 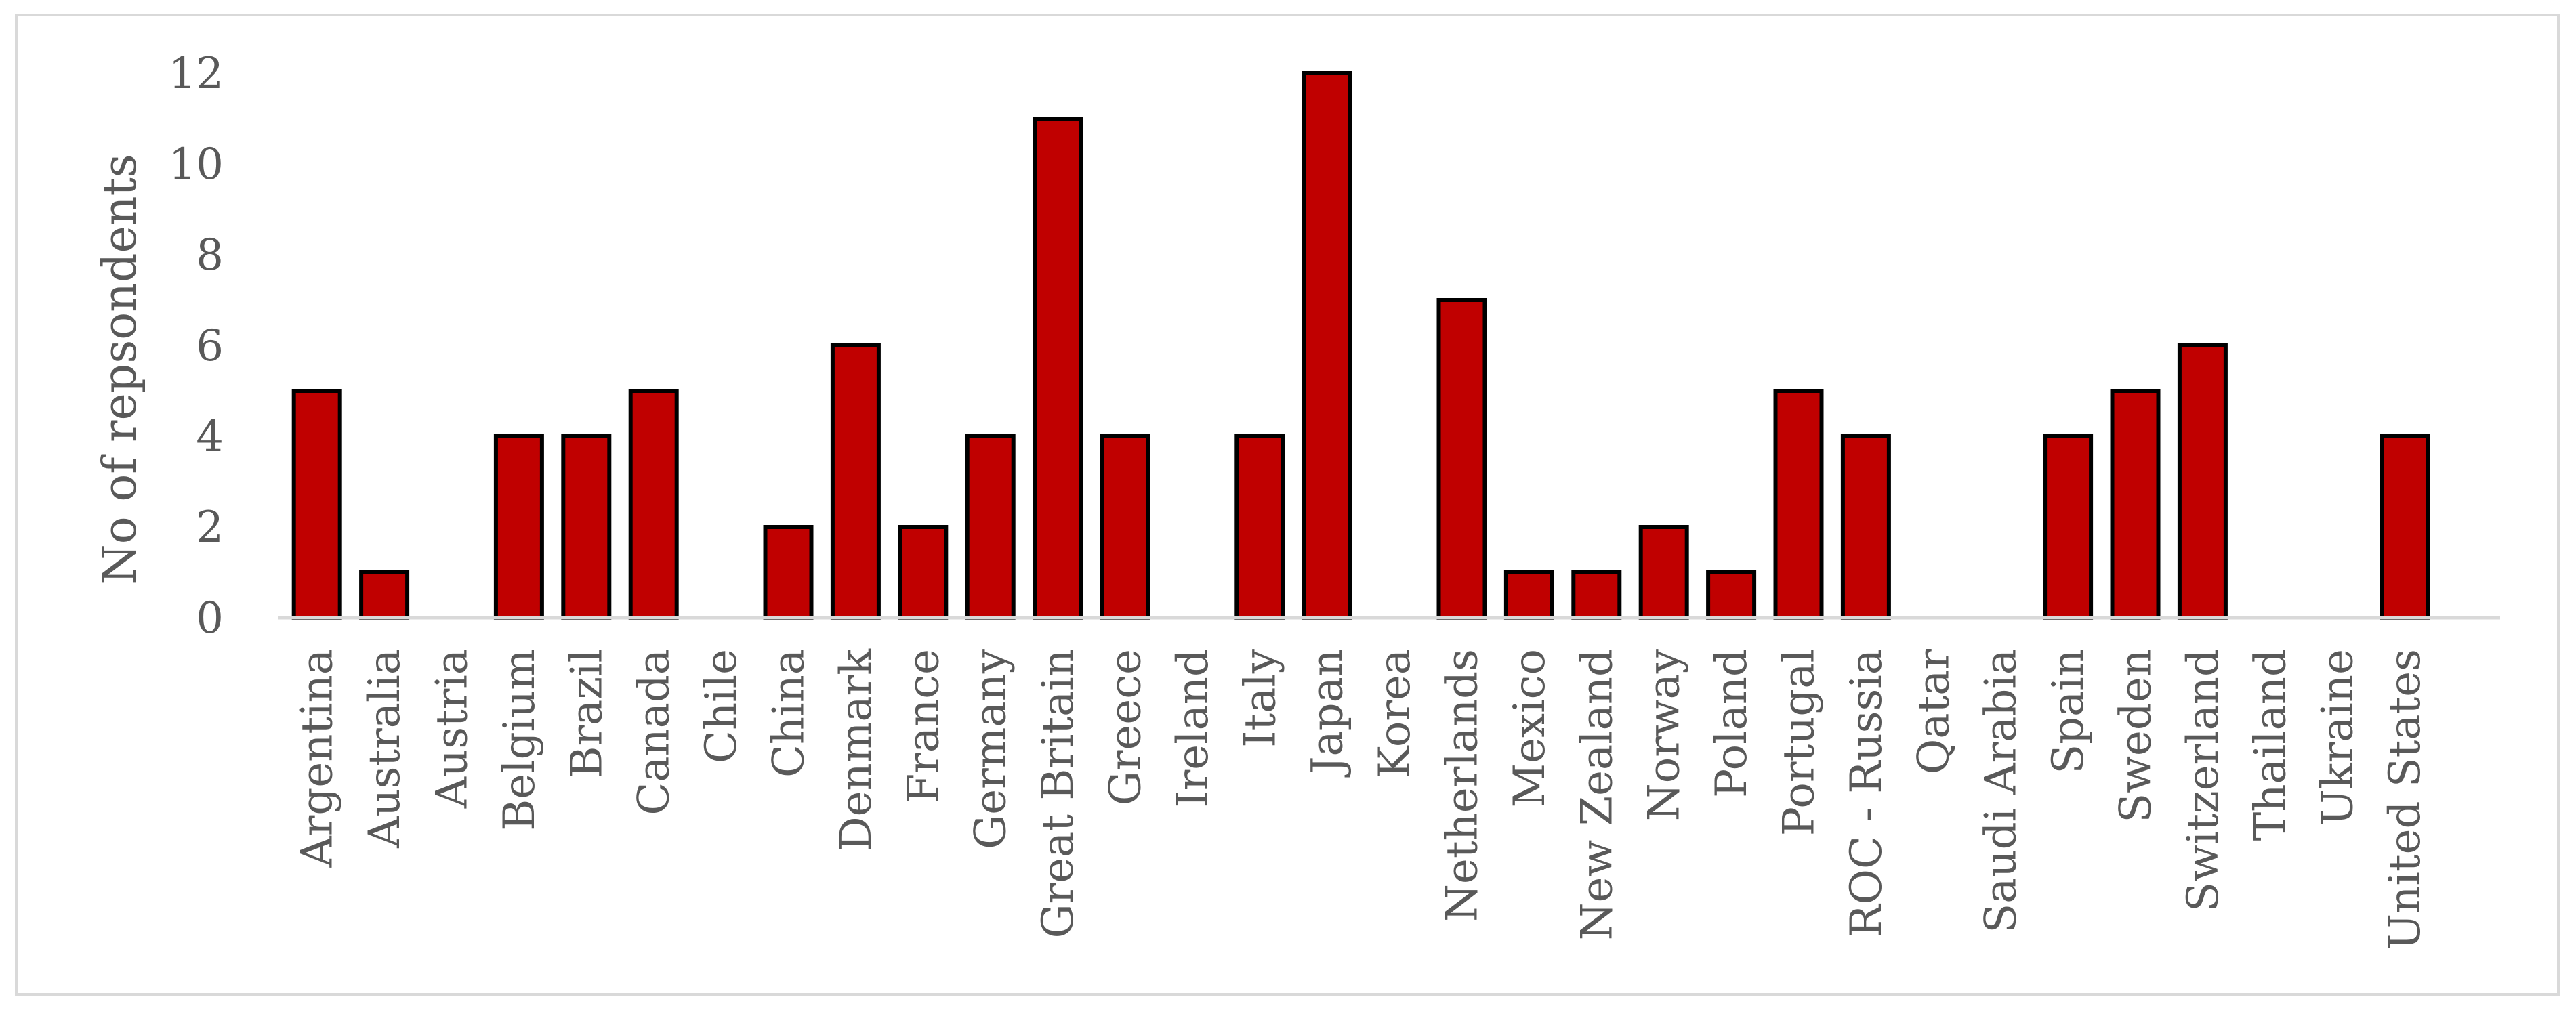 What do you see at coordinates (1193, 728) in the screenshot?
I see `x-tick-label: Ireland` at bounding box center [1193, 728].